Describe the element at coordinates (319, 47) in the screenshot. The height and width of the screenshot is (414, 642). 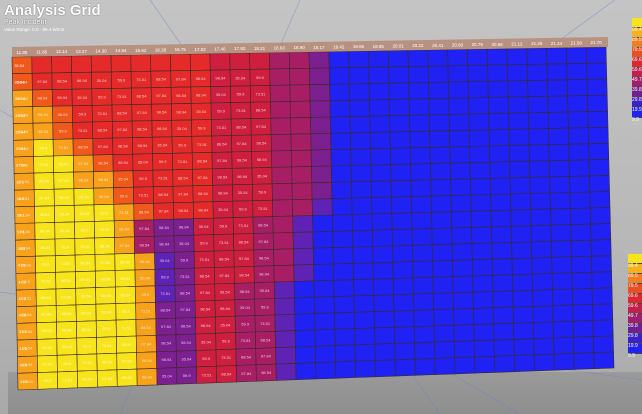
I see `column-label: 19.17` at that location.